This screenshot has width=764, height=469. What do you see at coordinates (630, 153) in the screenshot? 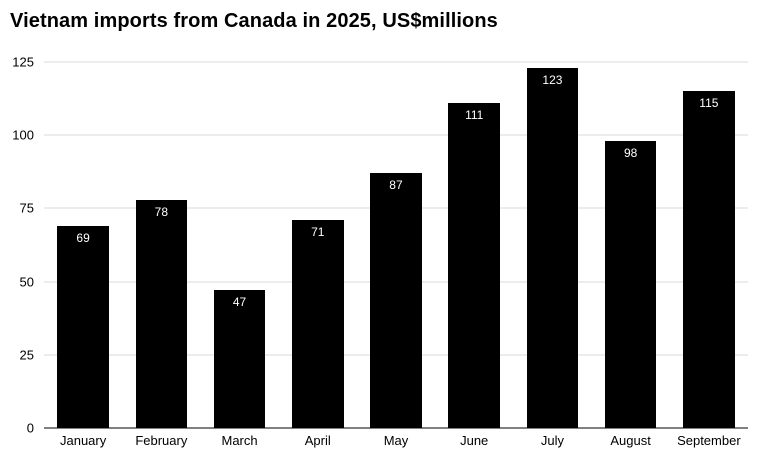
I see `bar-value-label-august: 98` at bounding box center [630, 153].